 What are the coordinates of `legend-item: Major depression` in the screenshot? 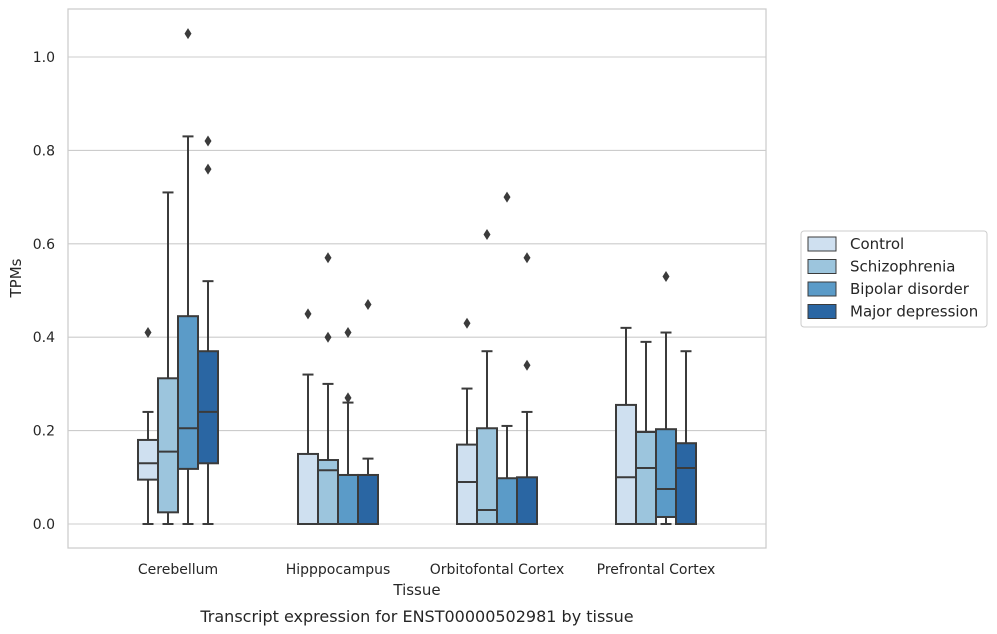 It's located at (892, 312).